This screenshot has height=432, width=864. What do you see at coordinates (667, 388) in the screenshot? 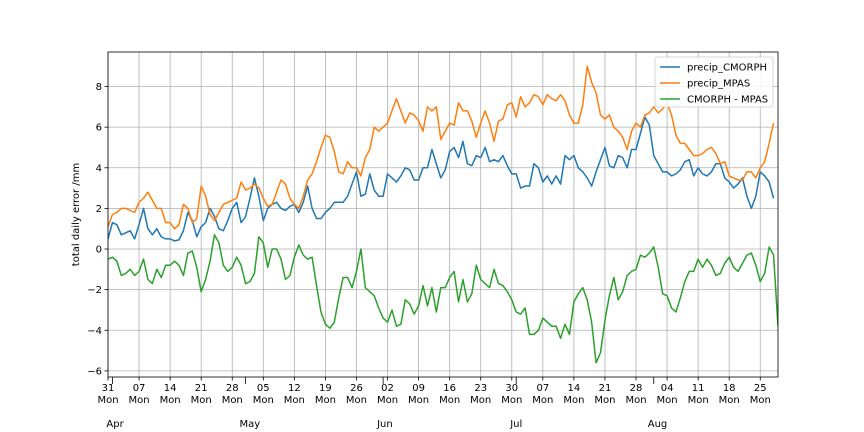
I see `x-tick-label: 04` at bounding box center [667, 388].